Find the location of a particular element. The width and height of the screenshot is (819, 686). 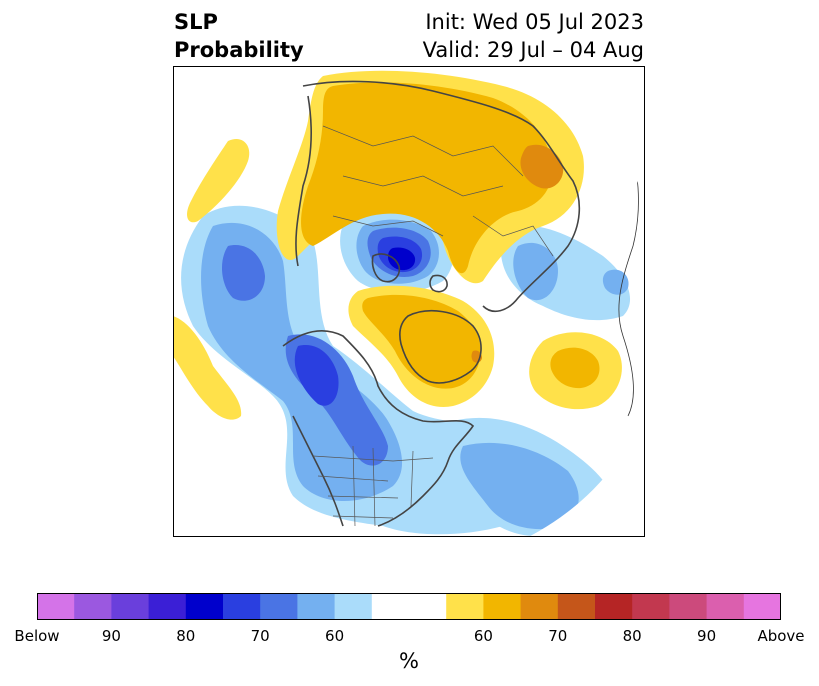

below-70-area-eurasia is located at coordinates (535, 271).